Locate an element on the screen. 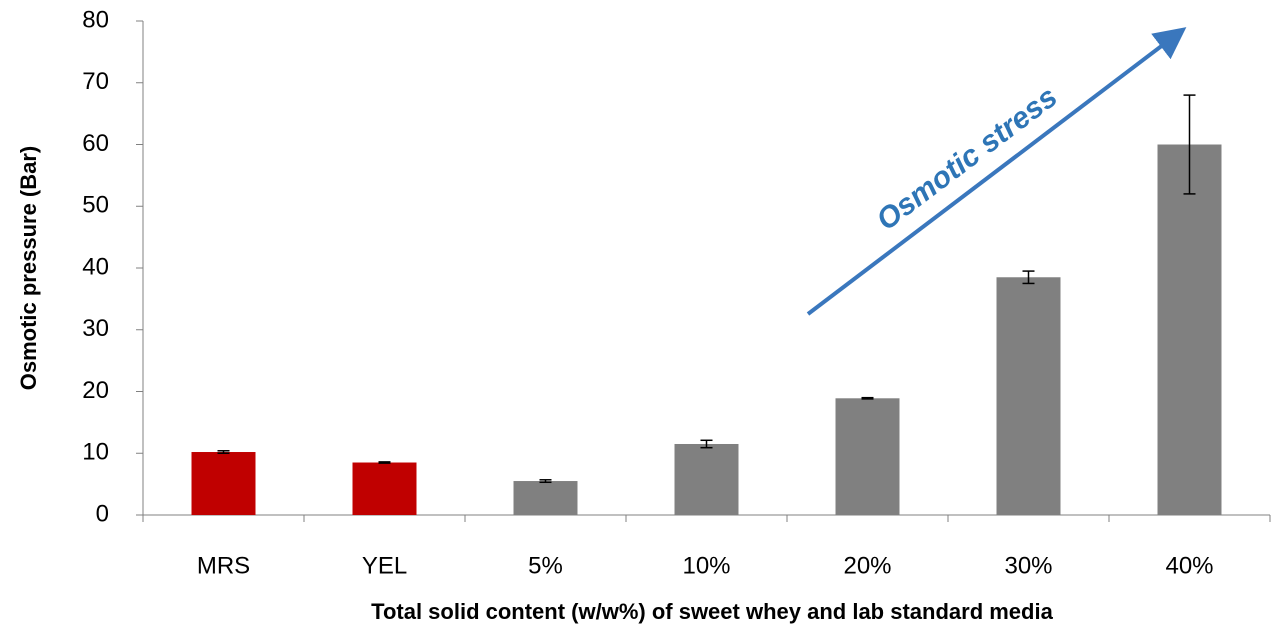 This screenshot has height=640, width=1280. x-tick-label: 40% is located at coordinates (1189, 565).